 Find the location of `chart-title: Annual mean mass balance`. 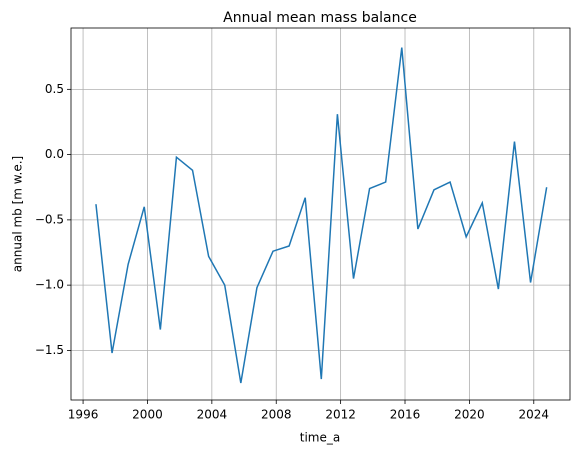

chart-title: Annual mean mass balance is located at coordinates (320, 18).